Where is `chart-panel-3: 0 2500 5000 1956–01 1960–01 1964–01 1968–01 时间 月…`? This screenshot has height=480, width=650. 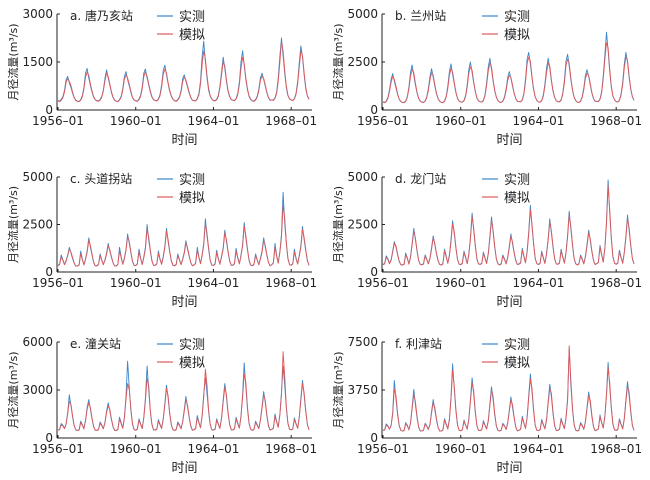
chart-panel-3: 0 2500 5000 1956–01 1960–01 1964–01 1968–01 时间 月… is located at coordinates (486, 240).